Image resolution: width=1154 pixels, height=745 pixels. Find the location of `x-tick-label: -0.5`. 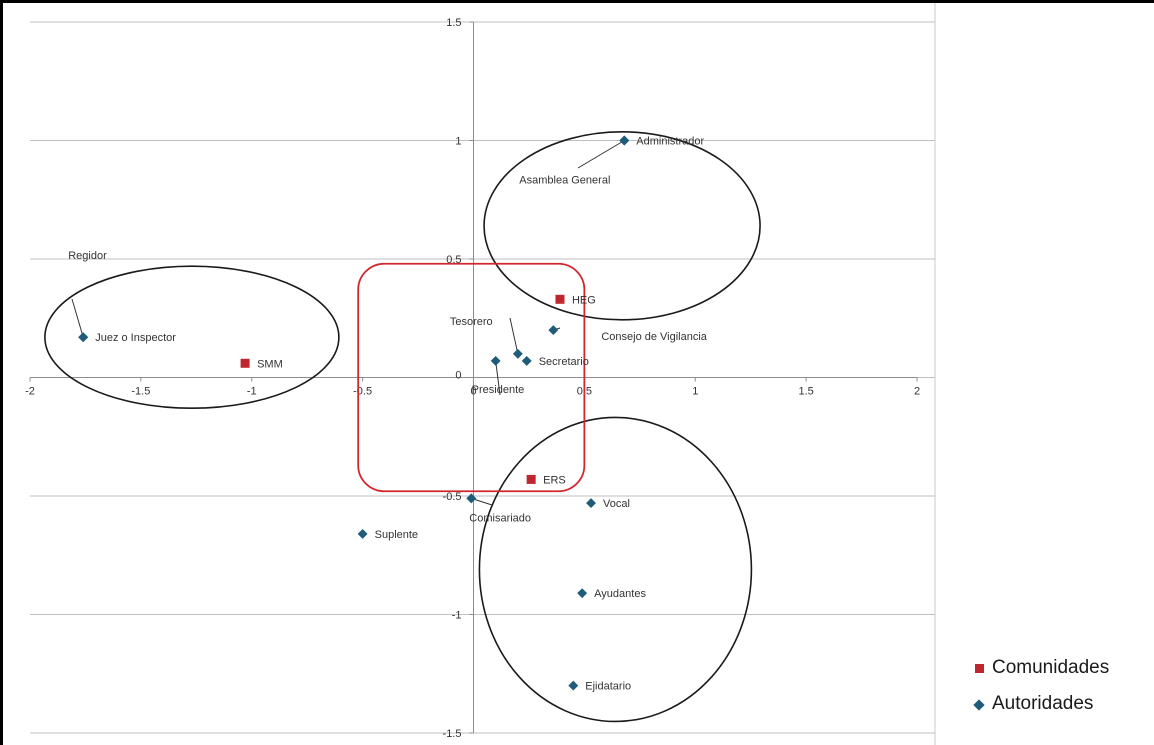

x-tick-label: -0.5 is located at coordinates (362, 392).